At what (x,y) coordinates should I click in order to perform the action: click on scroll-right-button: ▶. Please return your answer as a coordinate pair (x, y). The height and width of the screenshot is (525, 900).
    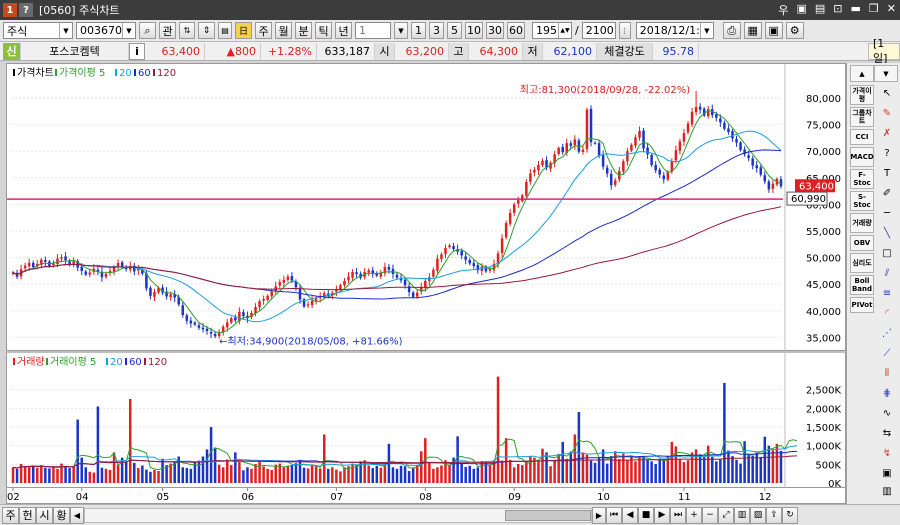
    Looking at the image, I should click on (599, 515).